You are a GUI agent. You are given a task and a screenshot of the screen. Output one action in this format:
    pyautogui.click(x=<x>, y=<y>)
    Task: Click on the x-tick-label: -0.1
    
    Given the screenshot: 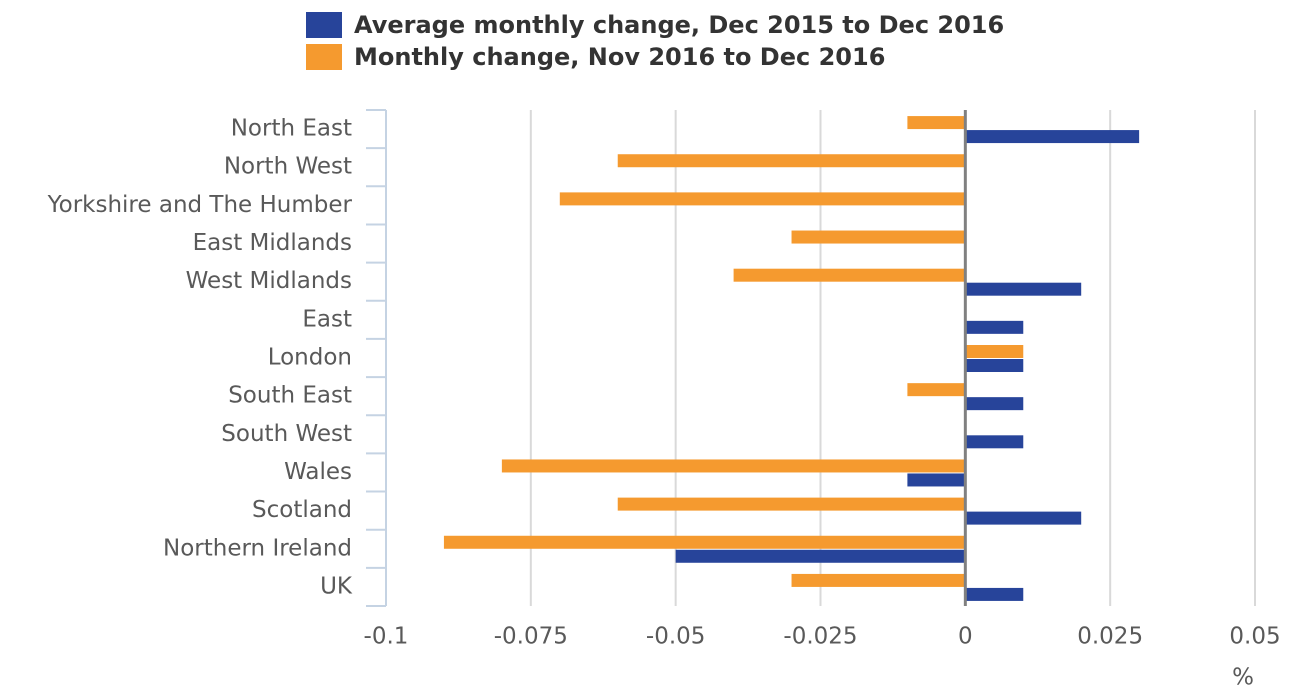 What is the action you would take?
    pyautogui.click(x=386, y=637)
    